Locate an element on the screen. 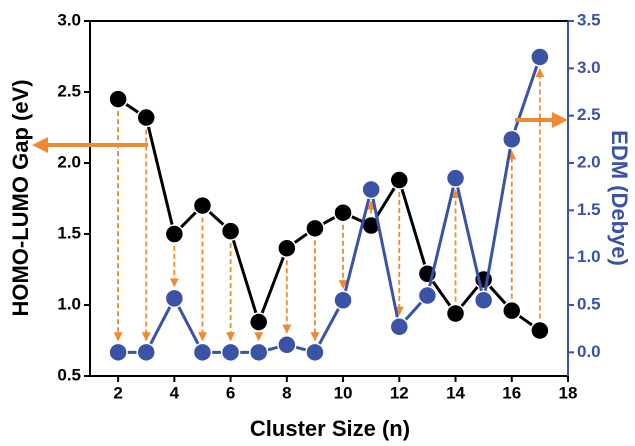 Image resolution: width=635 pixels, height=446 pixels. y2-tick-label: 0.0 is located at coordinates (589, 351).